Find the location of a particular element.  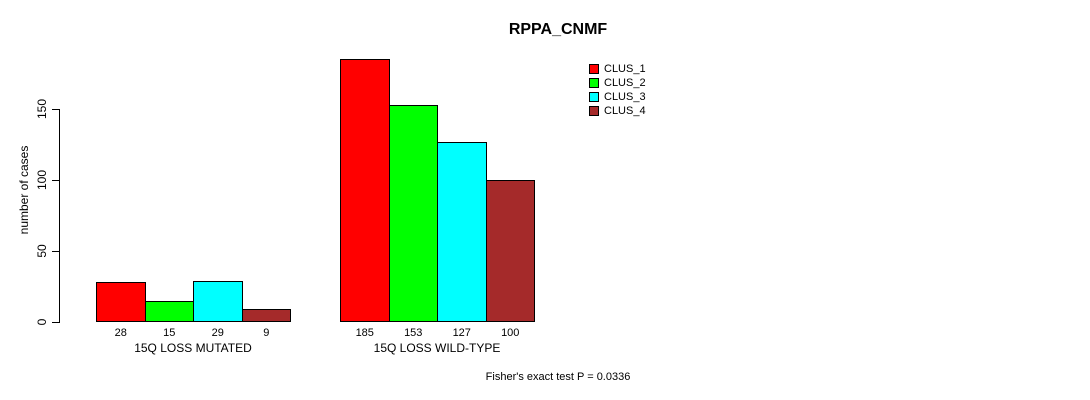

bar-clus_4-group2 is located at coordinates (510, 251).